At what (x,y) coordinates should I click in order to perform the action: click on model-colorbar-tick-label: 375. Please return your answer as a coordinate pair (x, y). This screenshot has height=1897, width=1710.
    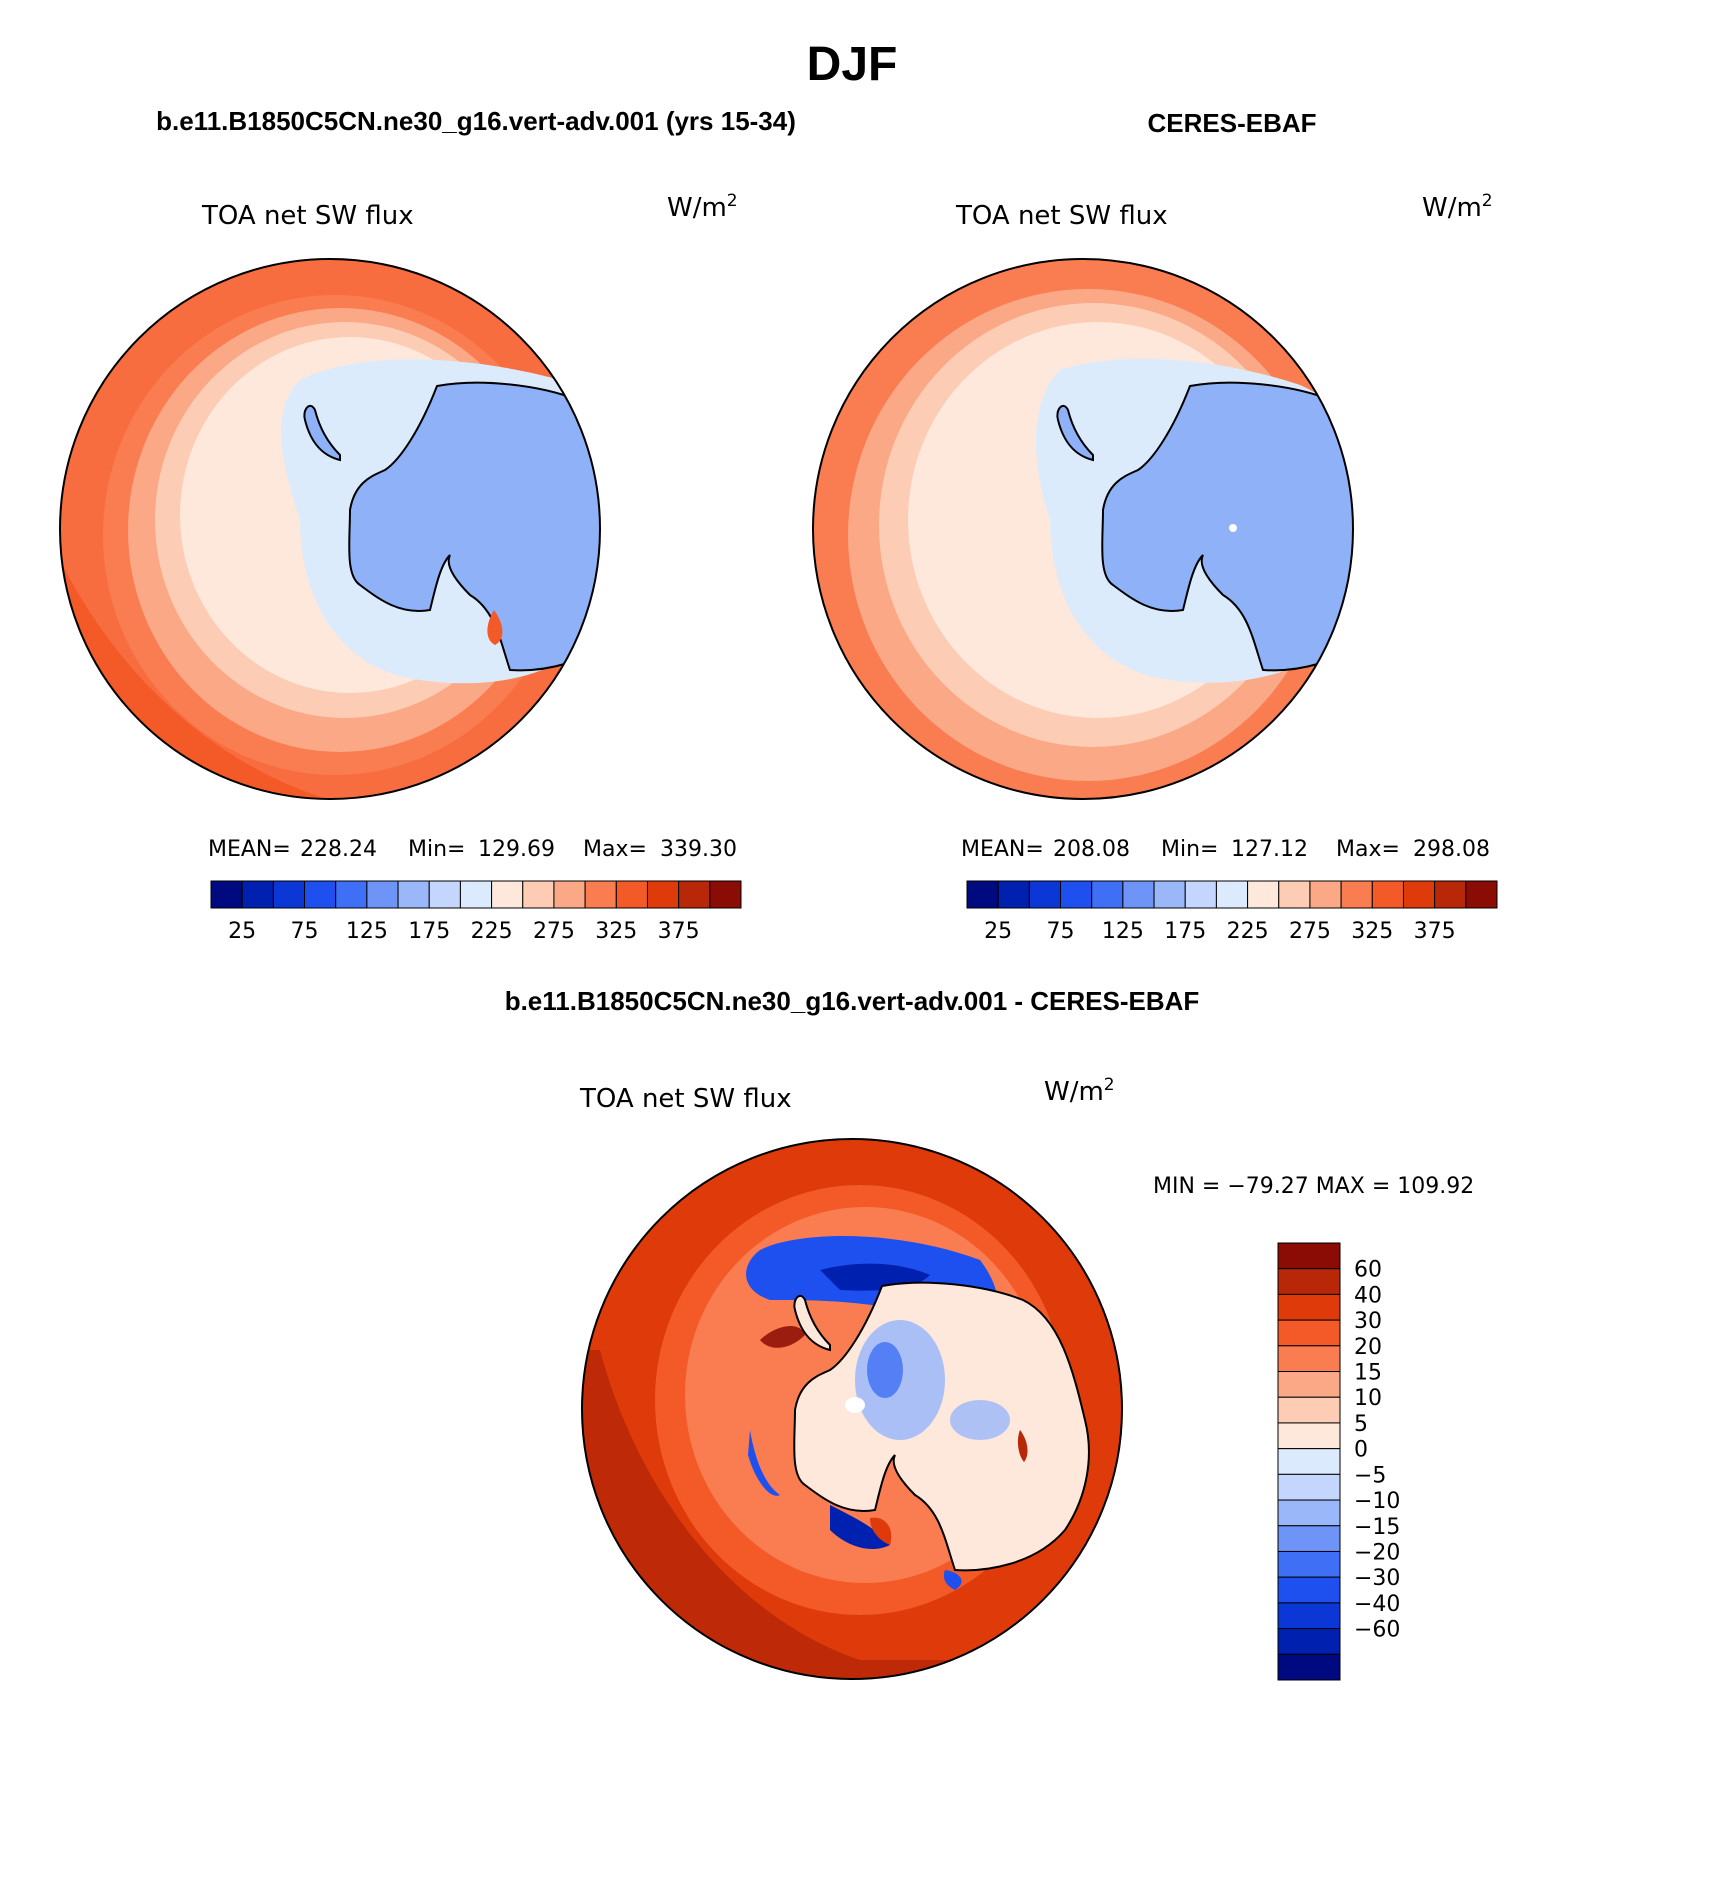
    Looking at the image, I should click on (679, 931).